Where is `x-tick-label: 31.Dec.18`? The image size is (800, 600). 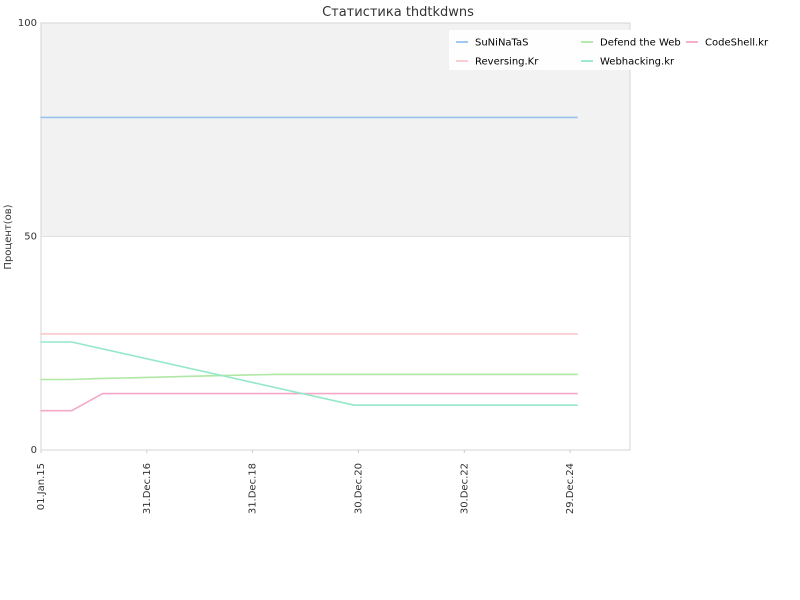
x-tick-label: 31.Dec.18 is located at coordinates (253, 488).